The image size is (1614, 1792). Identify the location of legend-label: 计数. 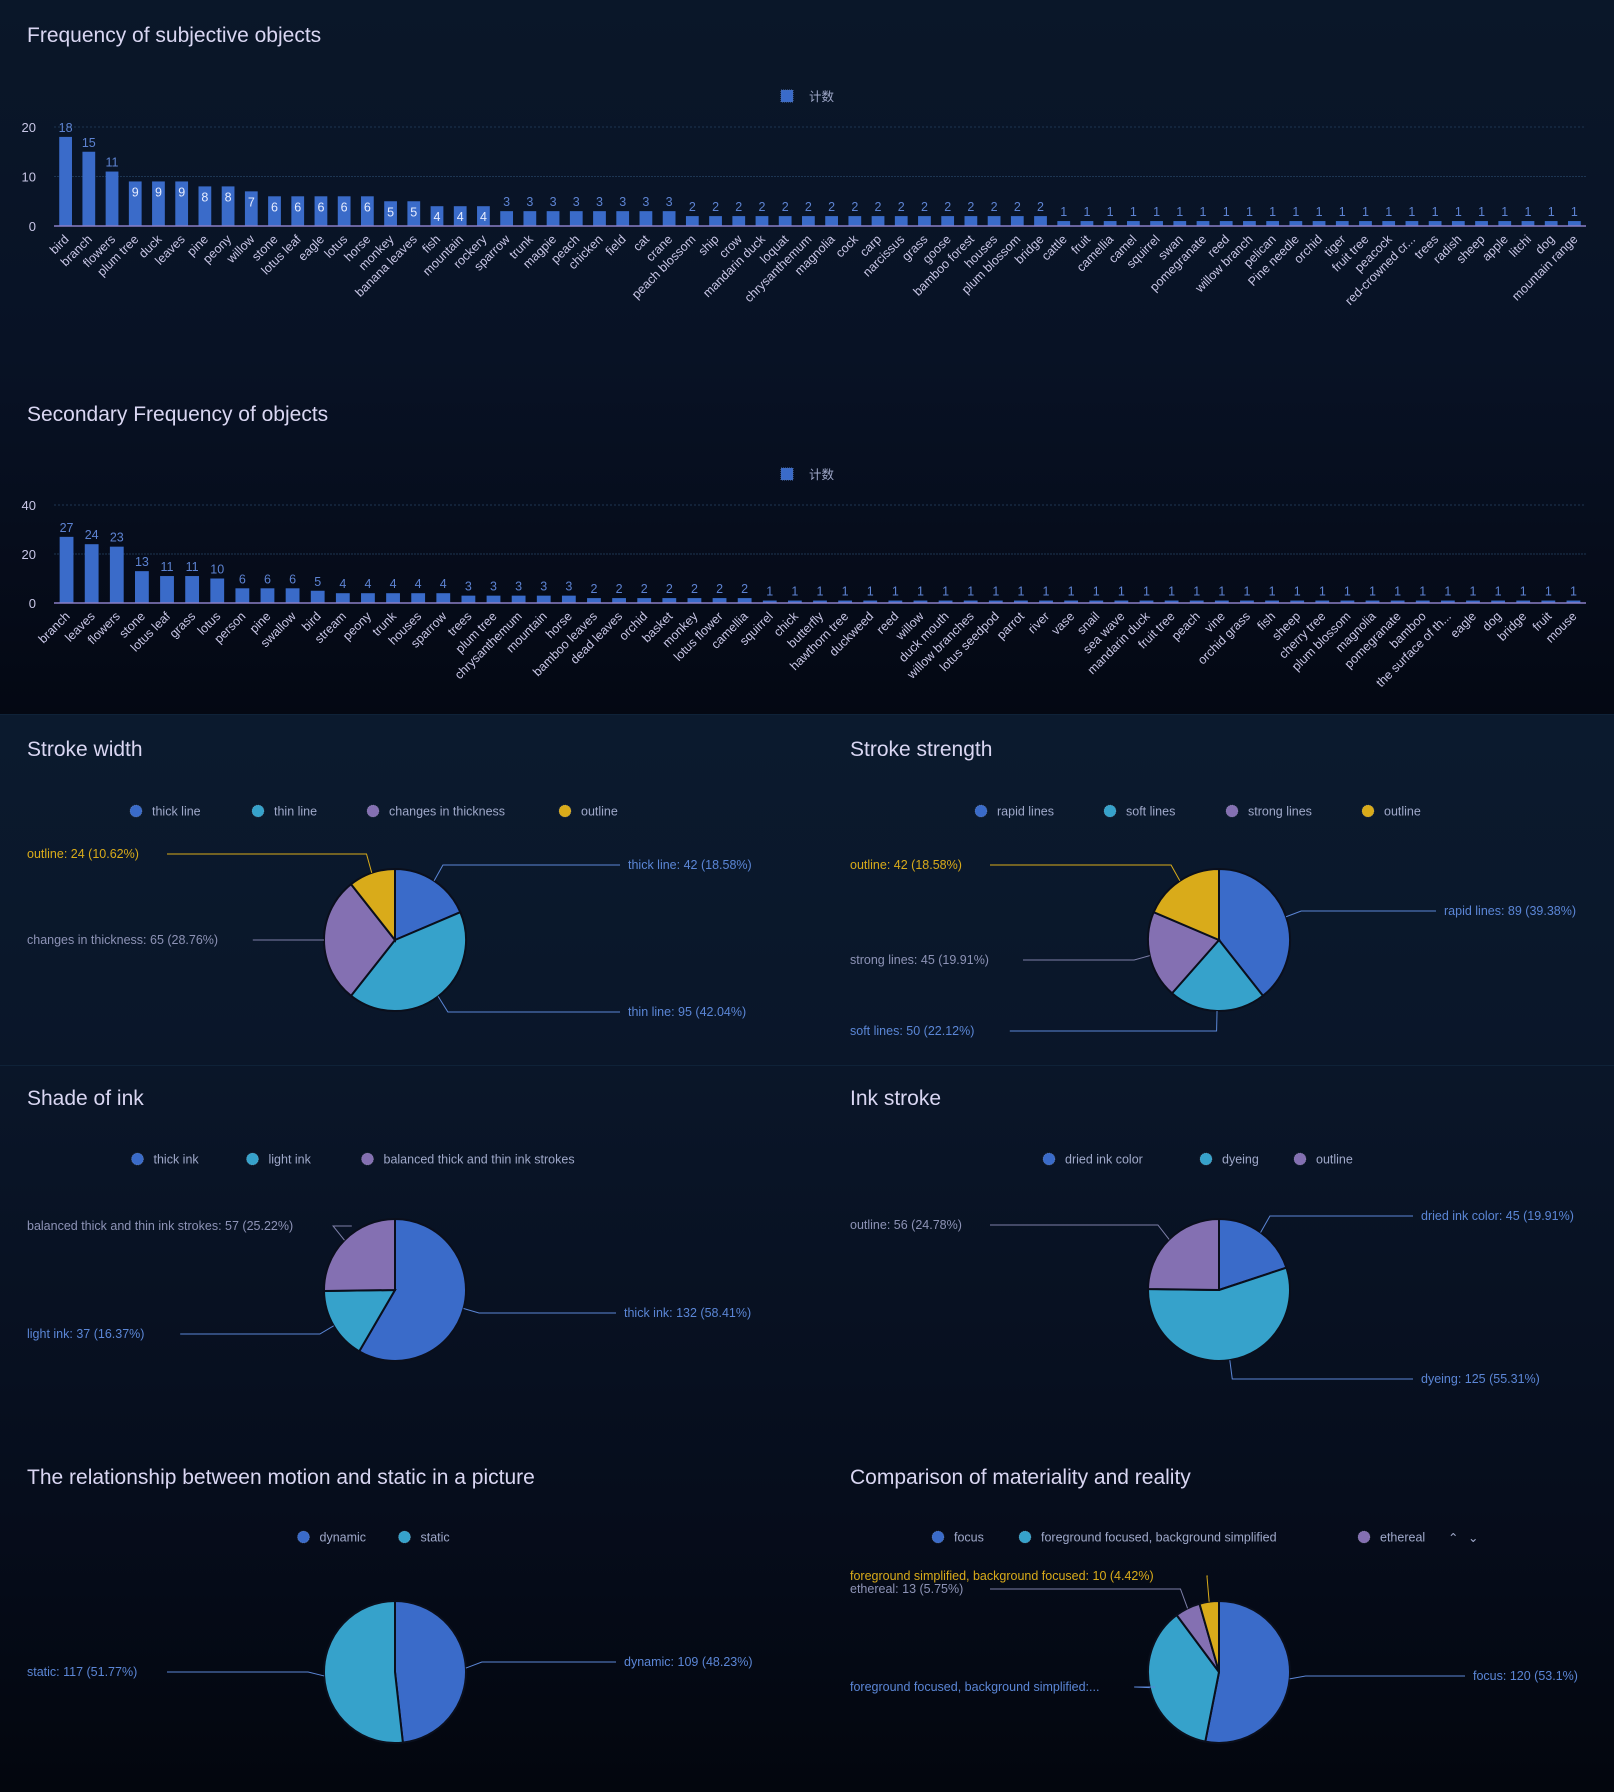
(822, 474).